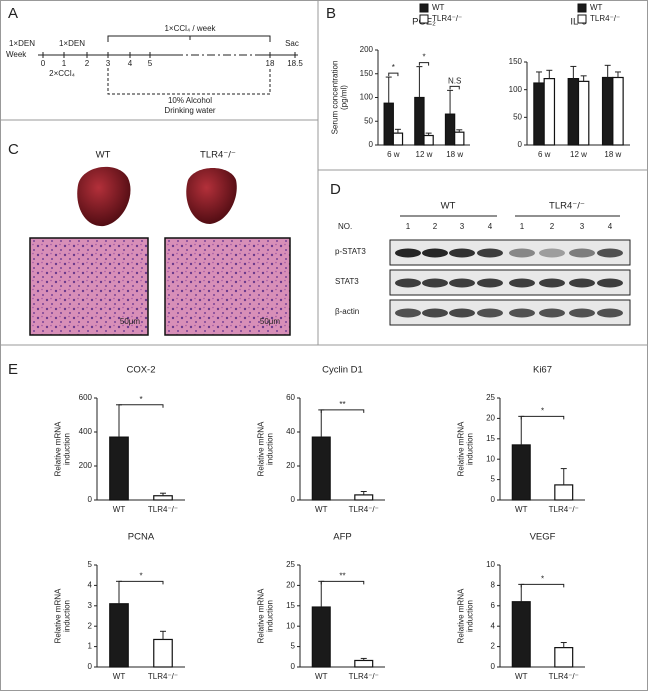  What do you see at coordinates (16, 54) in the screenshot?
I see `week-label: Week` at bounding box center [16, 54].